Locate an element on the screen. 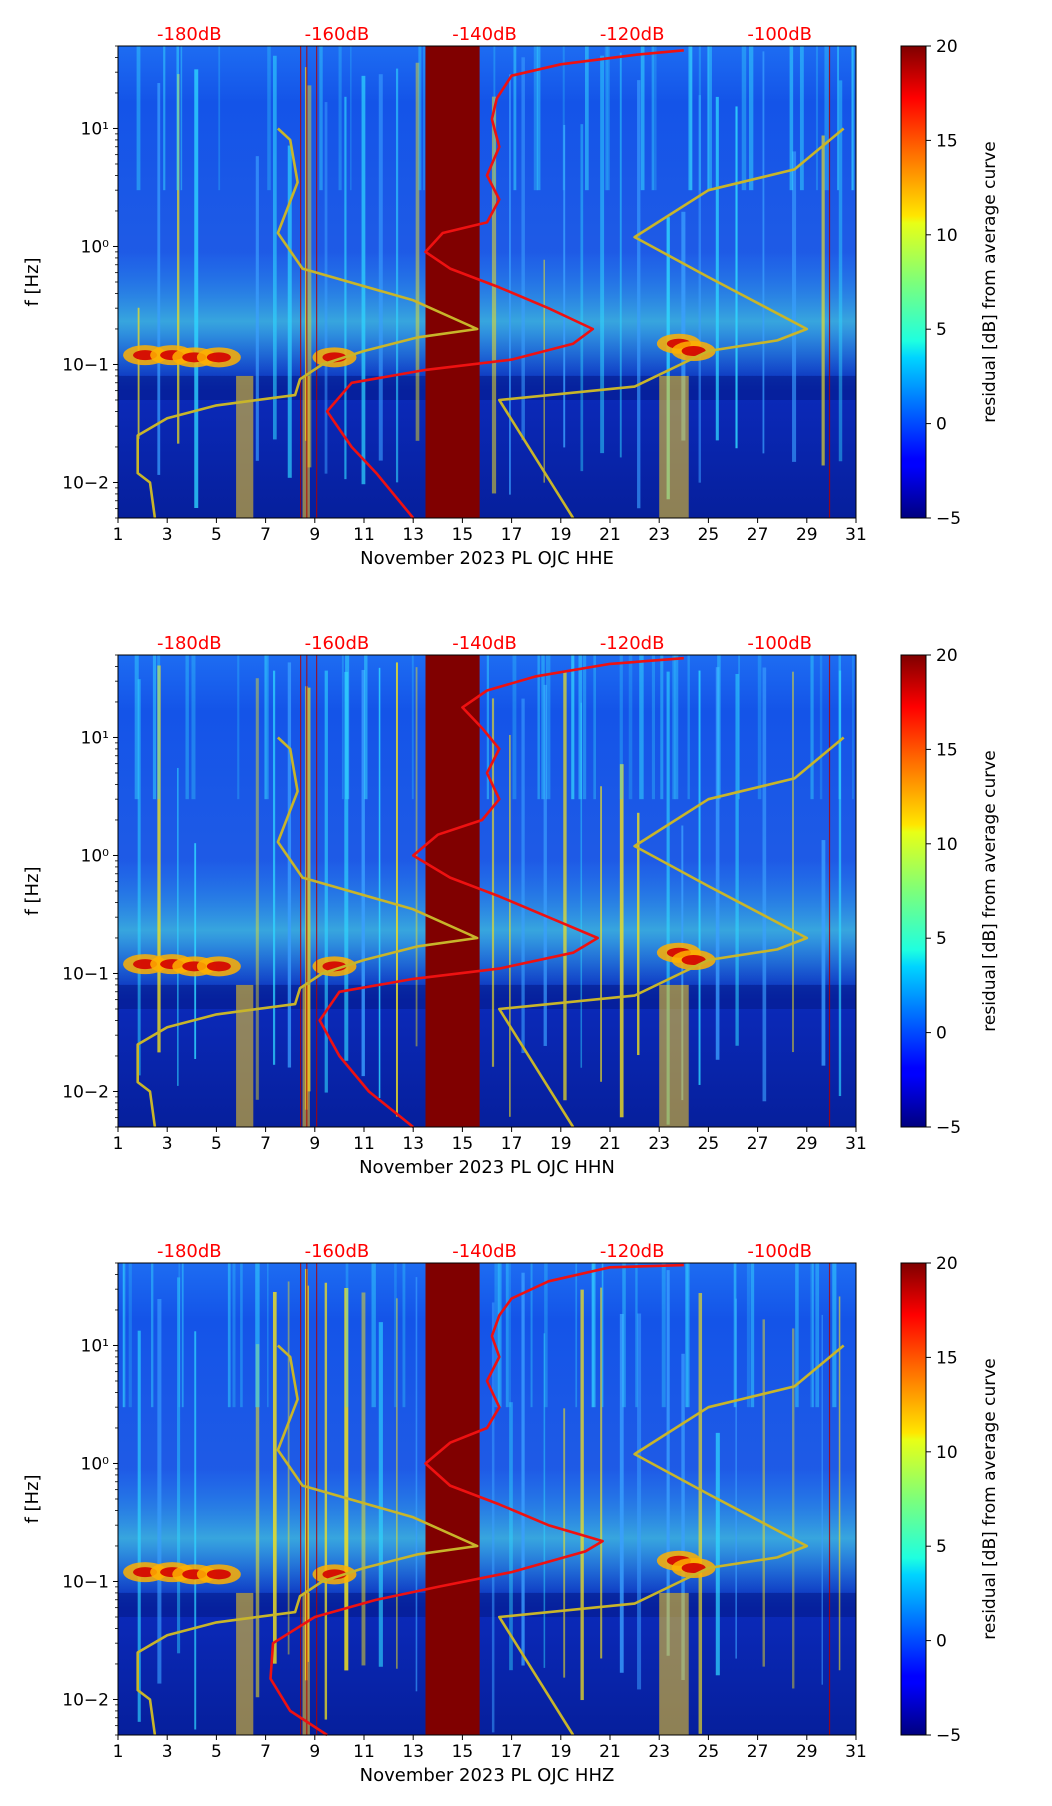 The height and width of the screenshot is (1806, 1052). y-tick-label: 10−1 is located at coordinates (85, 365).